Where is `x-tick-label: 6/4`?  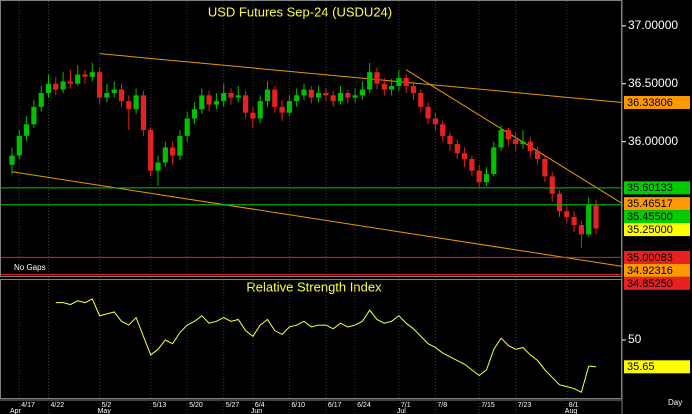 x-tick-label: 6/4 is located at coordinates (260, 405).